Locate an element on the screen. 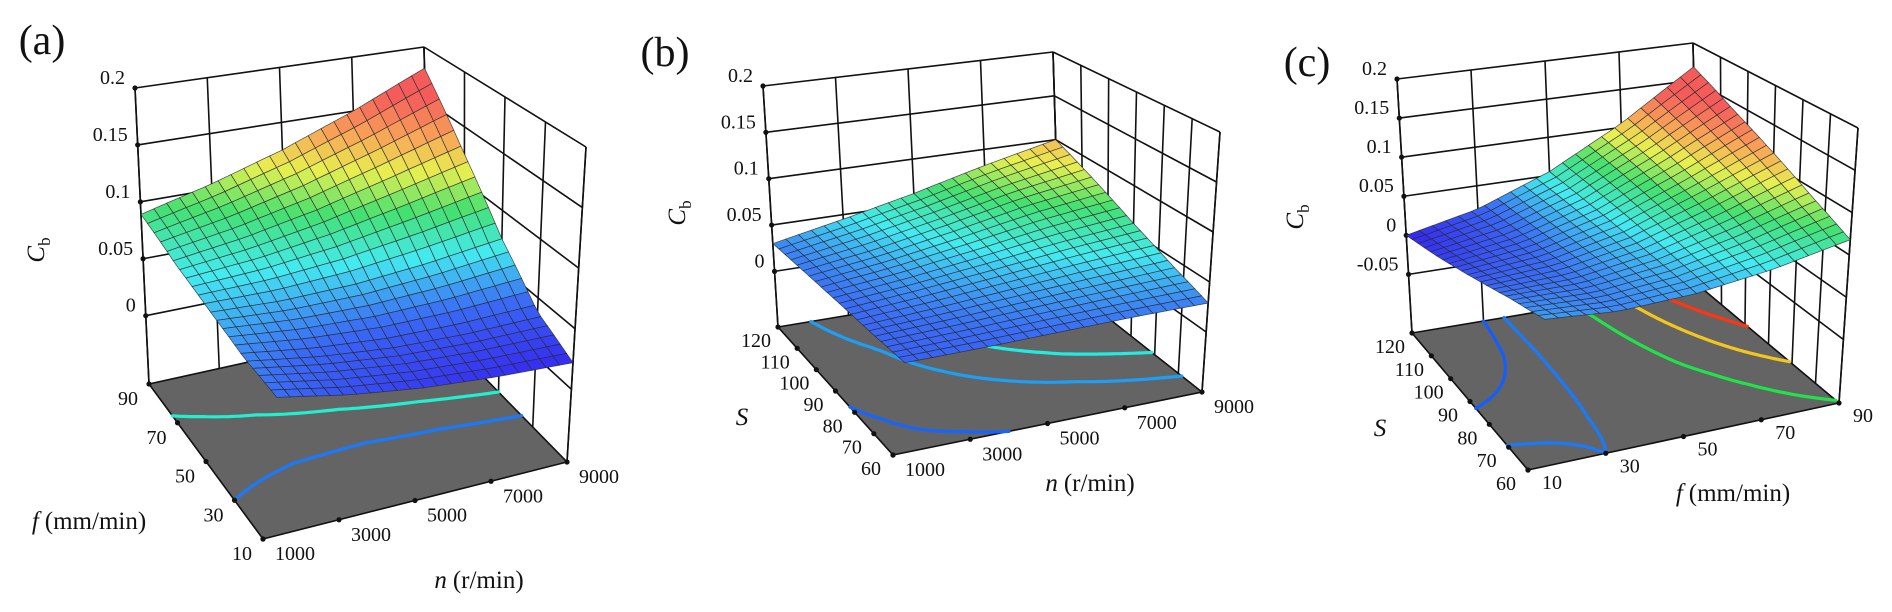 The width and height of the screenshot is (1892, 612). x-axis-title: f (mm/min) is located at coordinates (1733, 493).